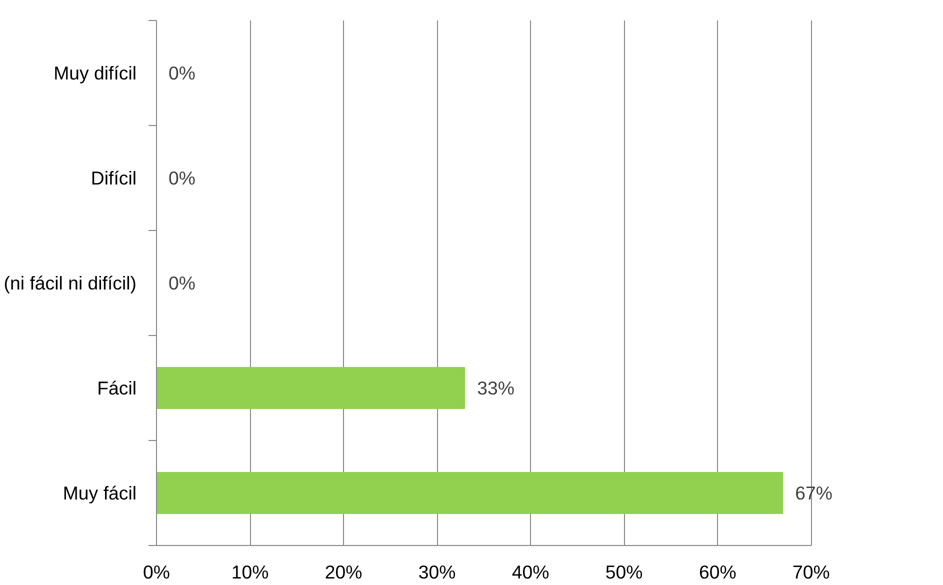  Describe the element at coordinates (531, 572) in the screenshot. I see `x-tick-label: 40%` at that location.